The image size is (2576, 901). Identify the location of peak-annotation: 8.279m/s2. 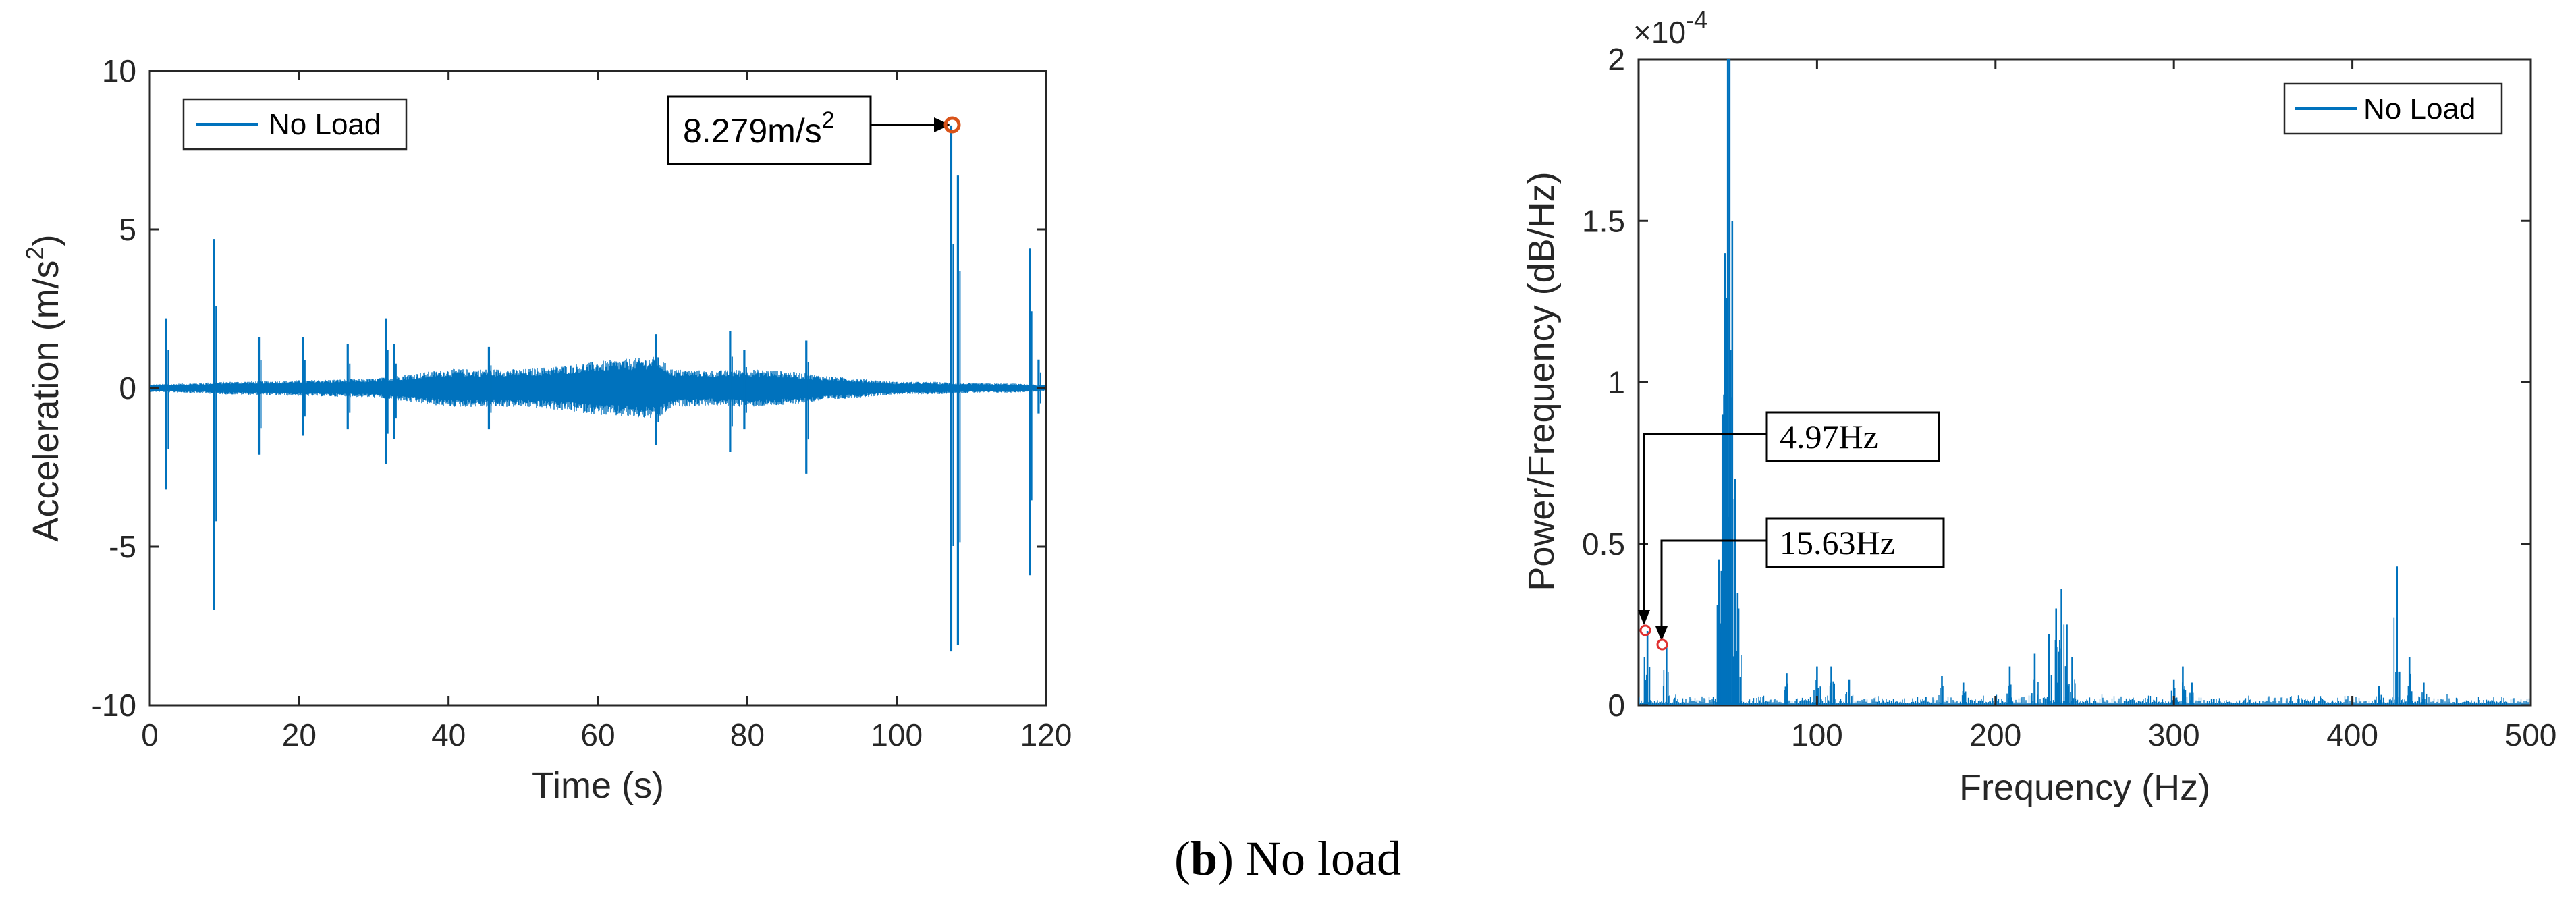
(814, 130).